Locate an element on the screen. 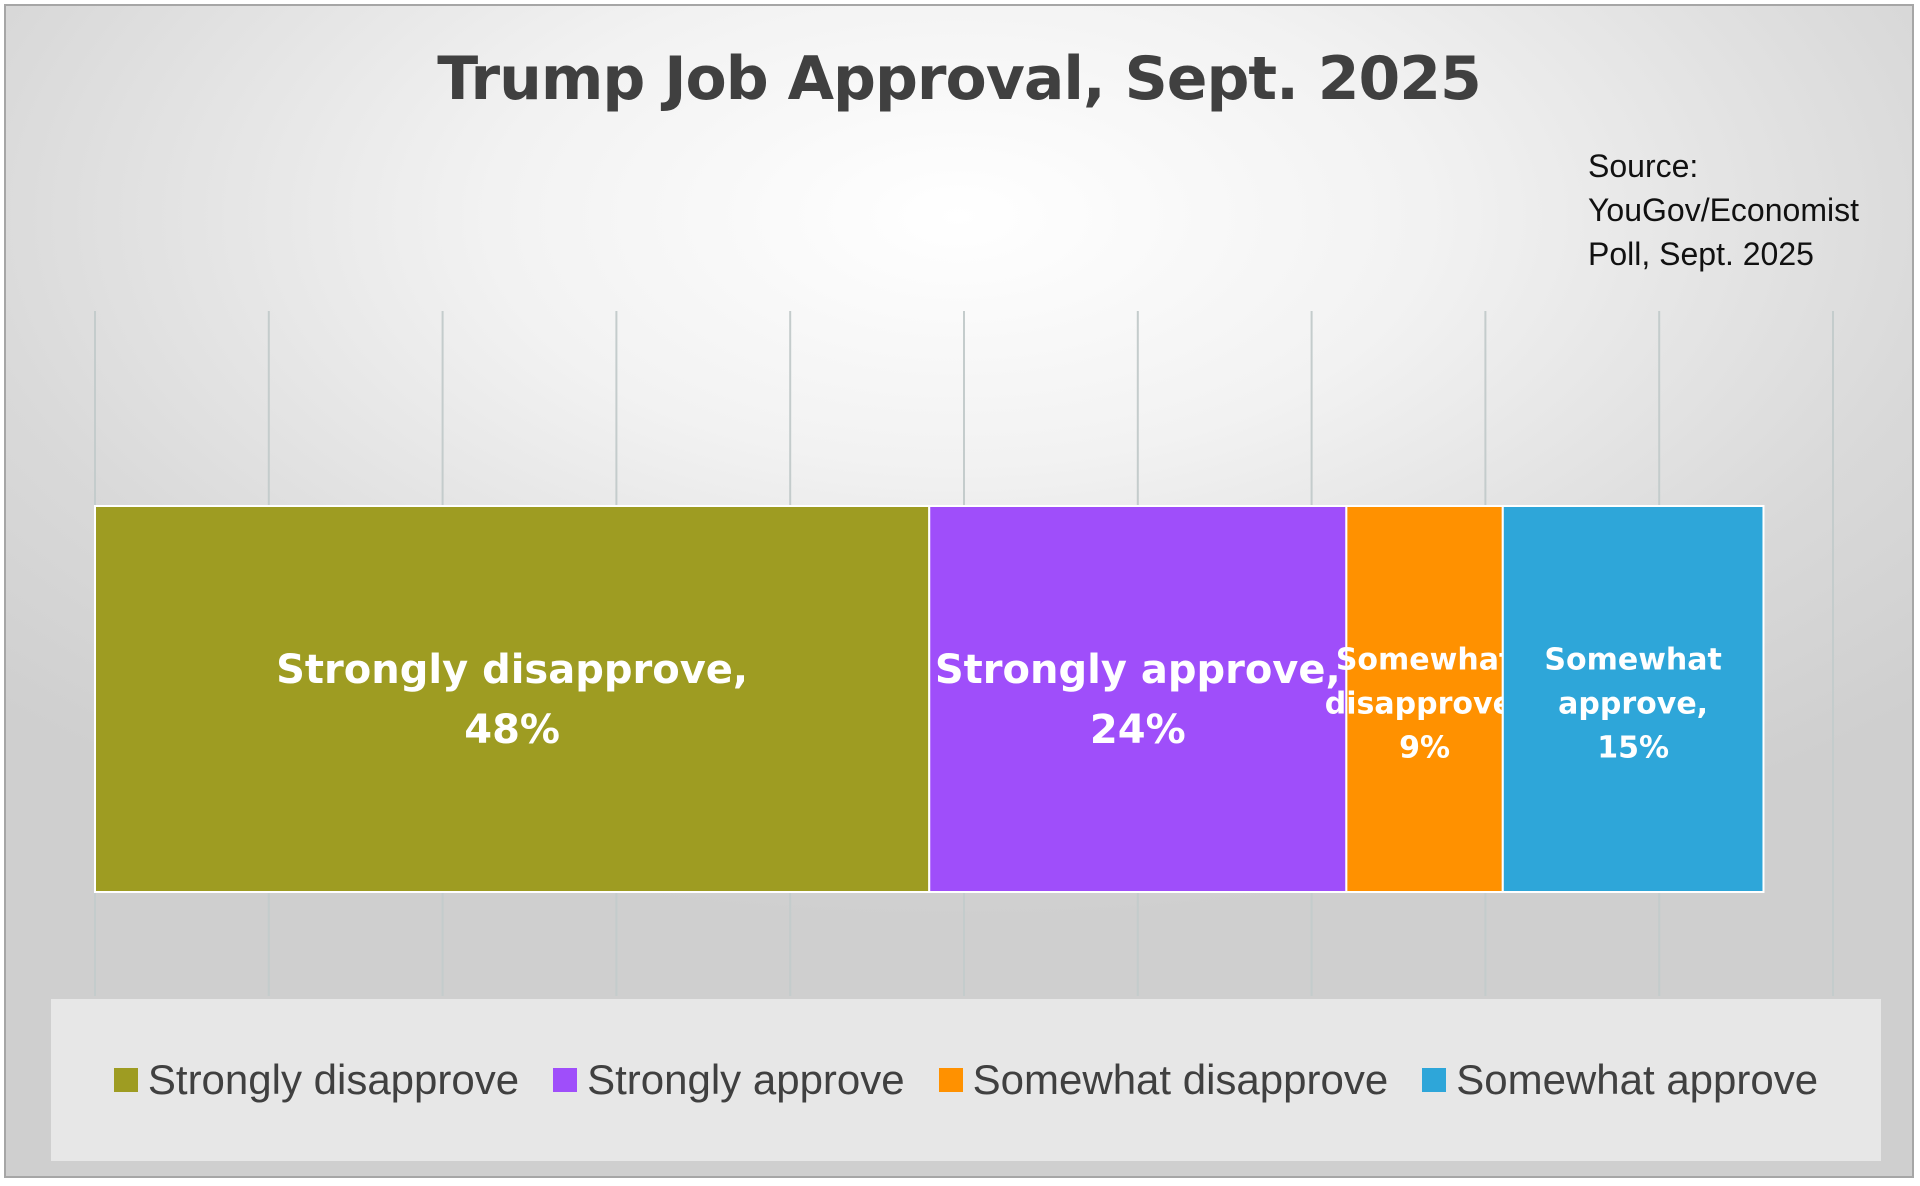 This screenshot has height=1186, width=1920. legend-item: Strongly approve is located at coordinates (729, 1080).